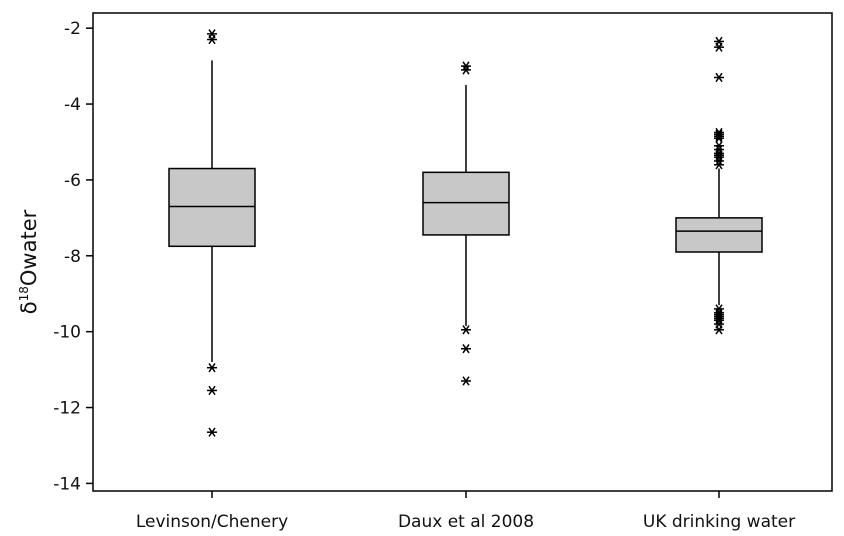  Describe the element at coordinates (29, 307) in the screenshot. I see `y-axis-title-prefix: δ` at that location.